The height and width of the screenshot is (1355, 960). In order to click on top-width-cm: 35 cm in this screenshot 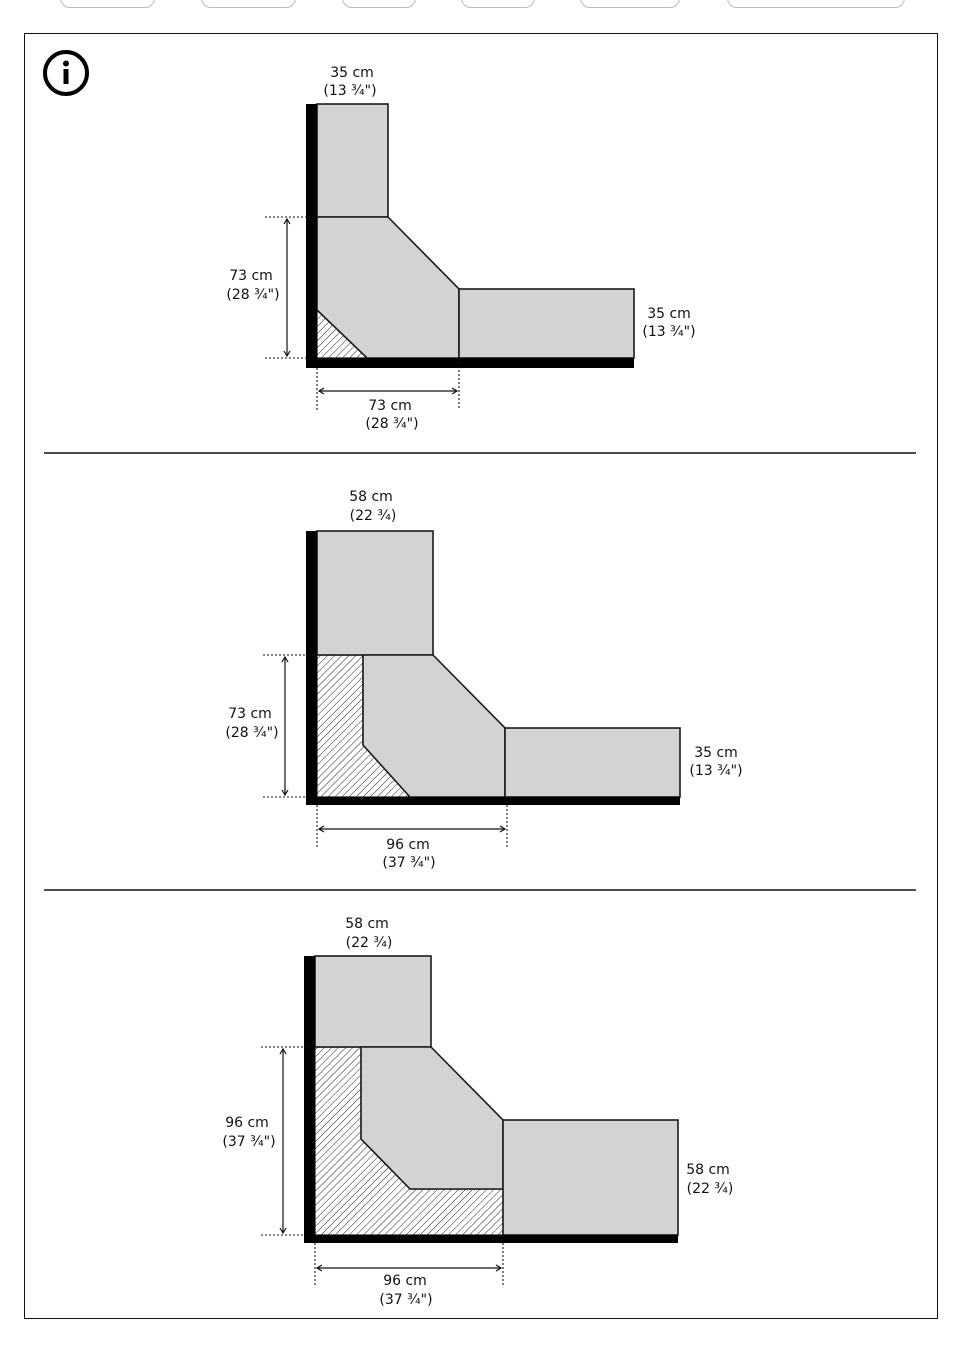, I will do `click(352, 73)`.